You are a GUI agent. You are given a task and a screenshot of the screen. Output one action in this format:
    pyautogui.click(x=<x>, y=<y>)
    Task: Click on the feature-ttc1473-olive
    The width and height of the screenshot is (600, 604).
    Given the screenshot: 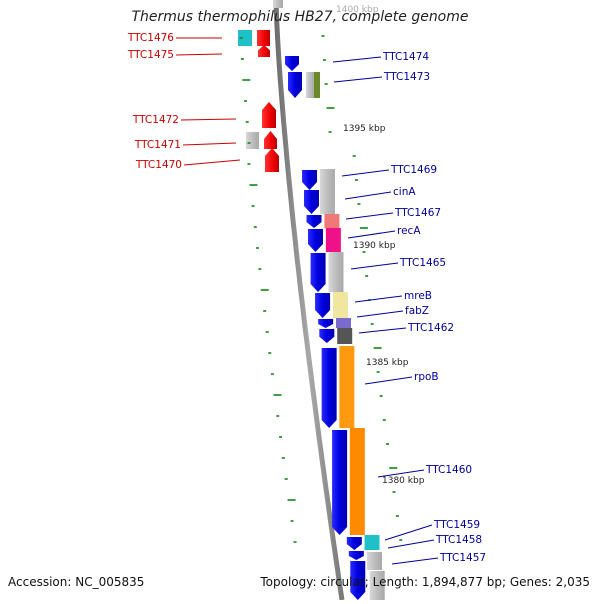 What is the action you would take?
    pyautogui.click(x=317, y=85)
    